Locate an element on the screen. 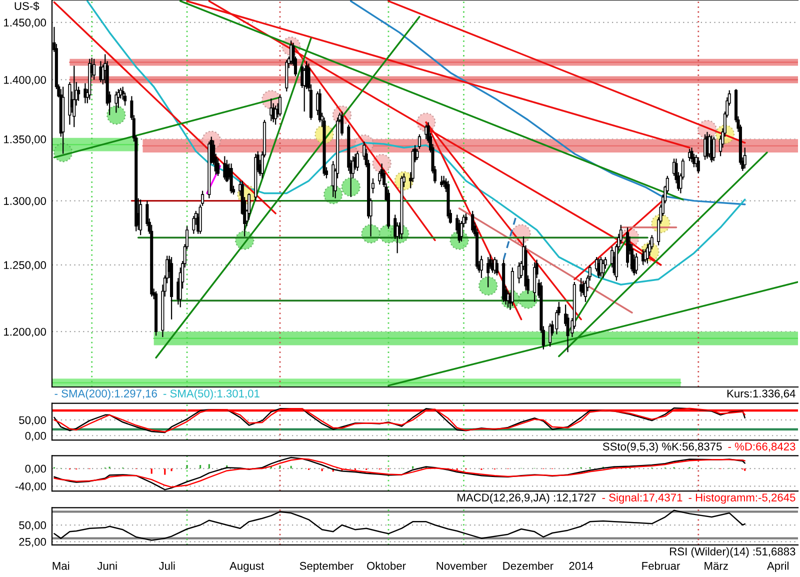 The image size is (800, 577). x-tick-label: September is located at coordinates (327, 567).